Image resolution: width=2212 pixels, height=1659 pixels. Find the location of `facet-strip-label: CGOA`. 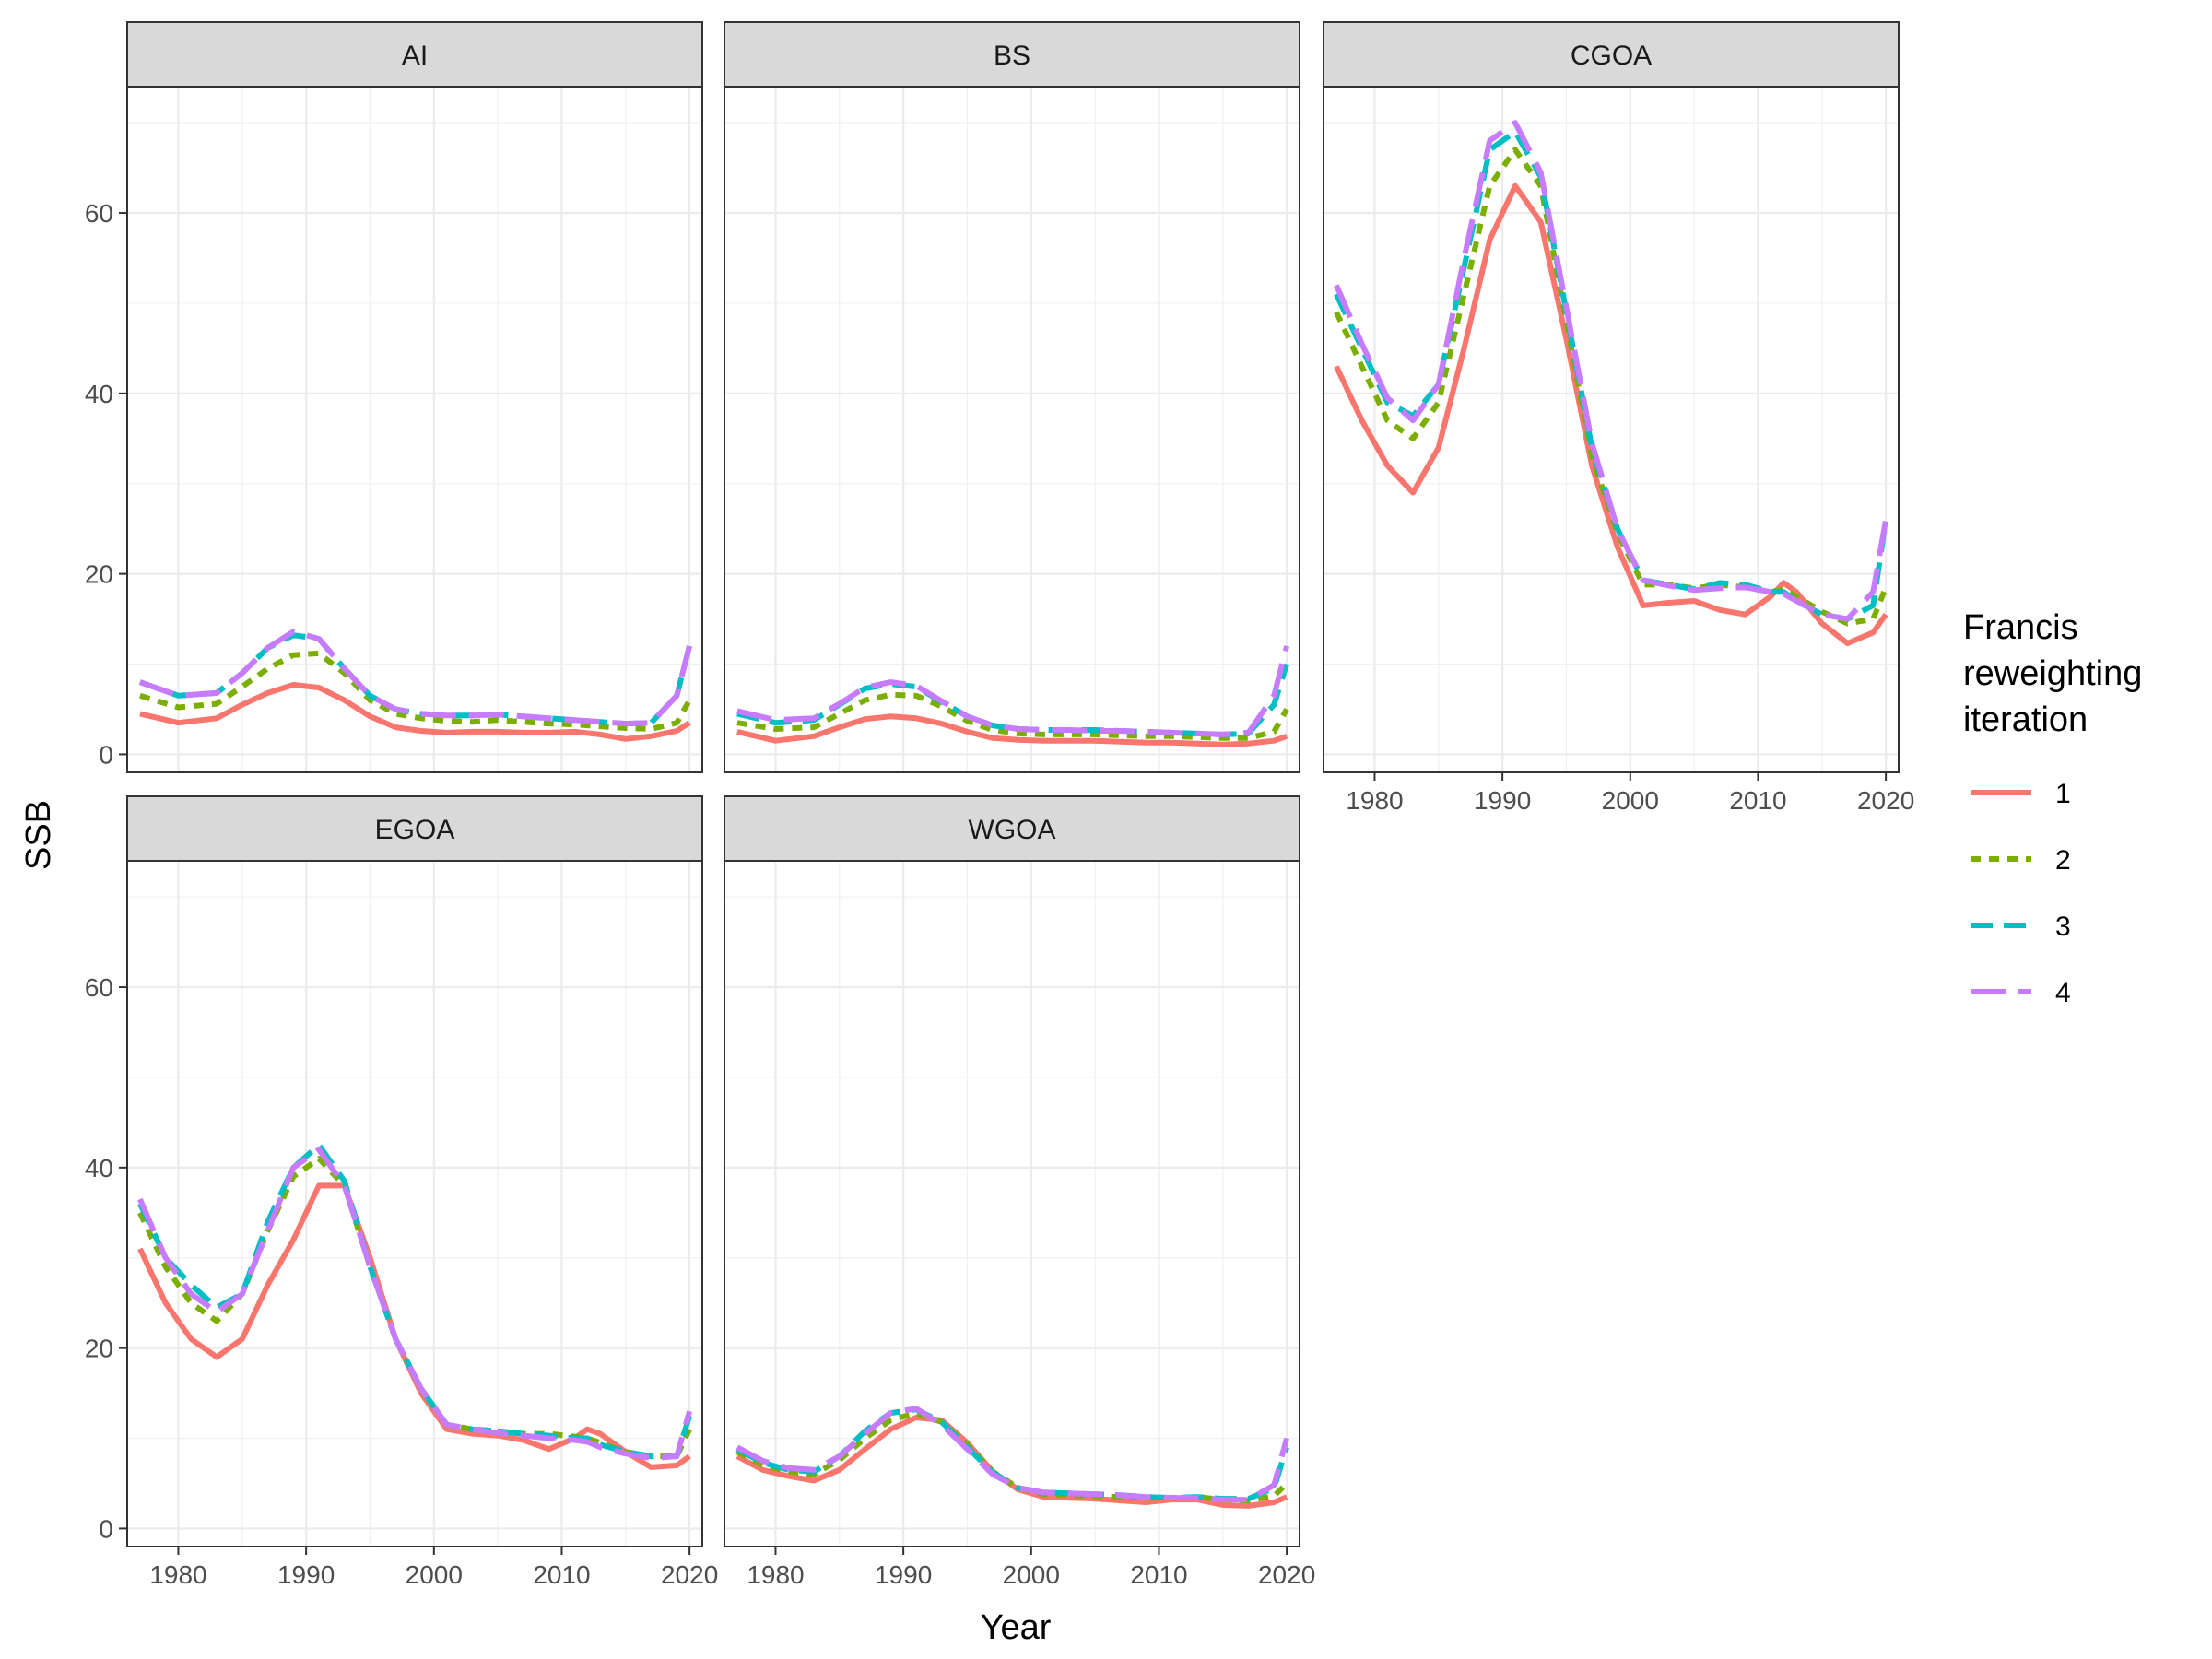

facet-strip-label: CGOA is located at coordinates (1611, 56).